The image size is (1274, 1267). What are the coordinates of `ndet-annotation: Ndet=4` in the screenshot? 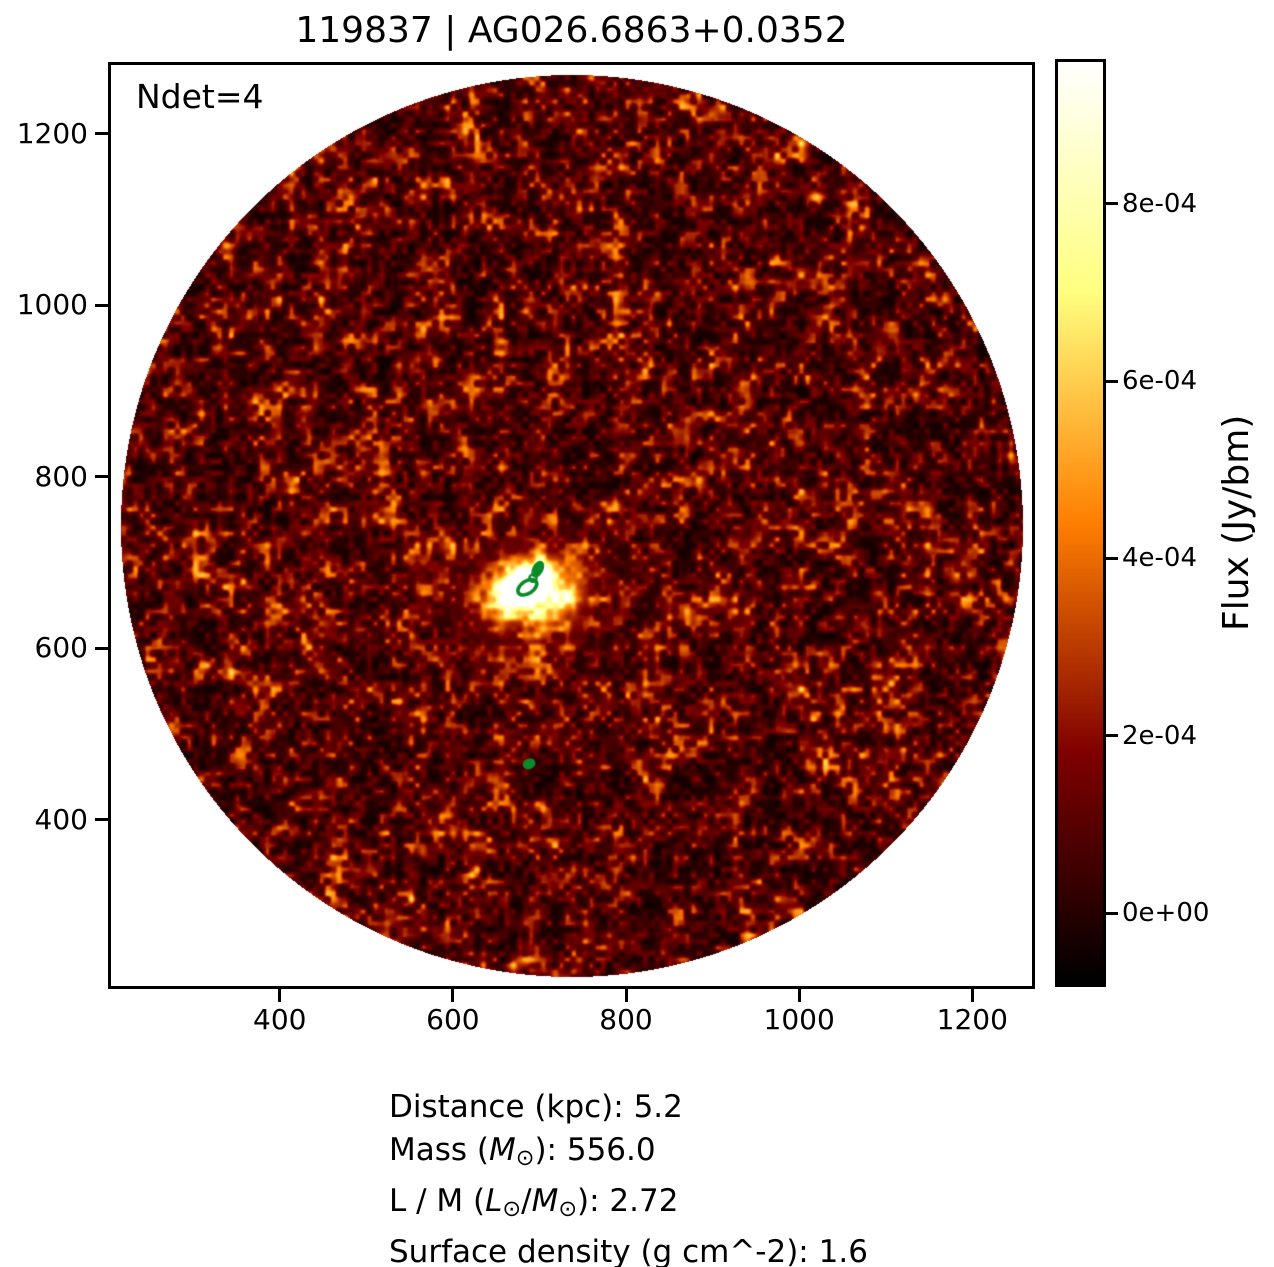 It's located at (200, 96).